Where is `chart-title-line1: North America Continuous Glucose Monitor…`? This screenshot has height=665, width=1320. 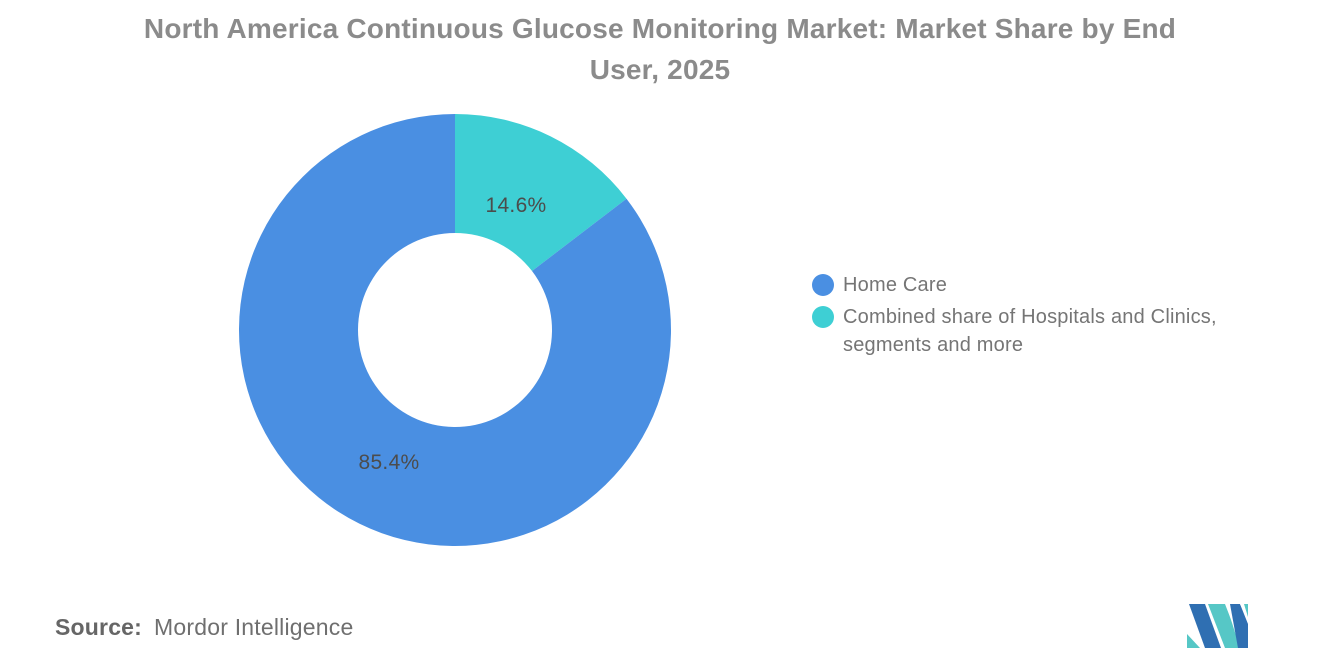 chart-title-line1: North America Continuous Glucose Monitor… is located at coordinates (660, 28).